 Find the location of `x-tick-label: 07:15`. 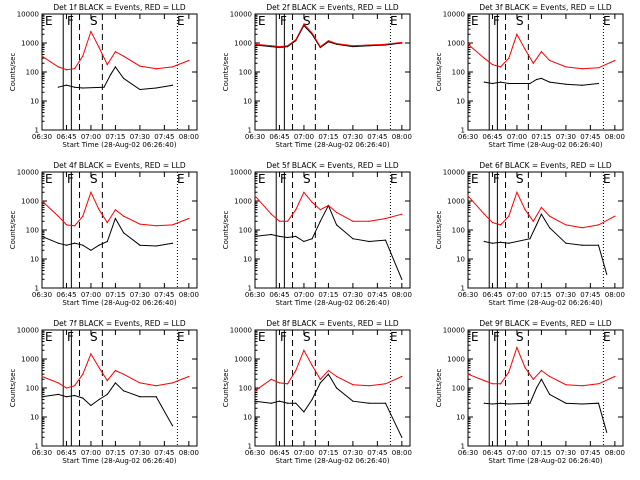

x-tick-label: 07:15 is located at coordinates (541, 453).